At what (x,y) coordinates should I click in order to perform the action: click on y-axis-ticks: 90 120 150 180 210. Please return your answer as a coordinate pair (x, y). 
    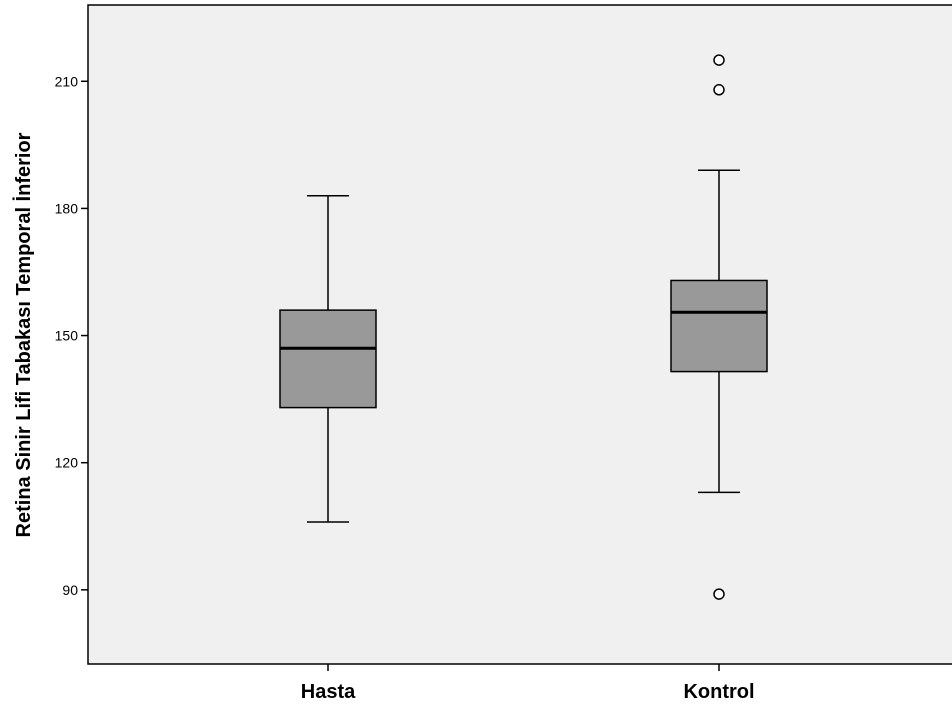
    Looking at the image, I should click on (71, 335).